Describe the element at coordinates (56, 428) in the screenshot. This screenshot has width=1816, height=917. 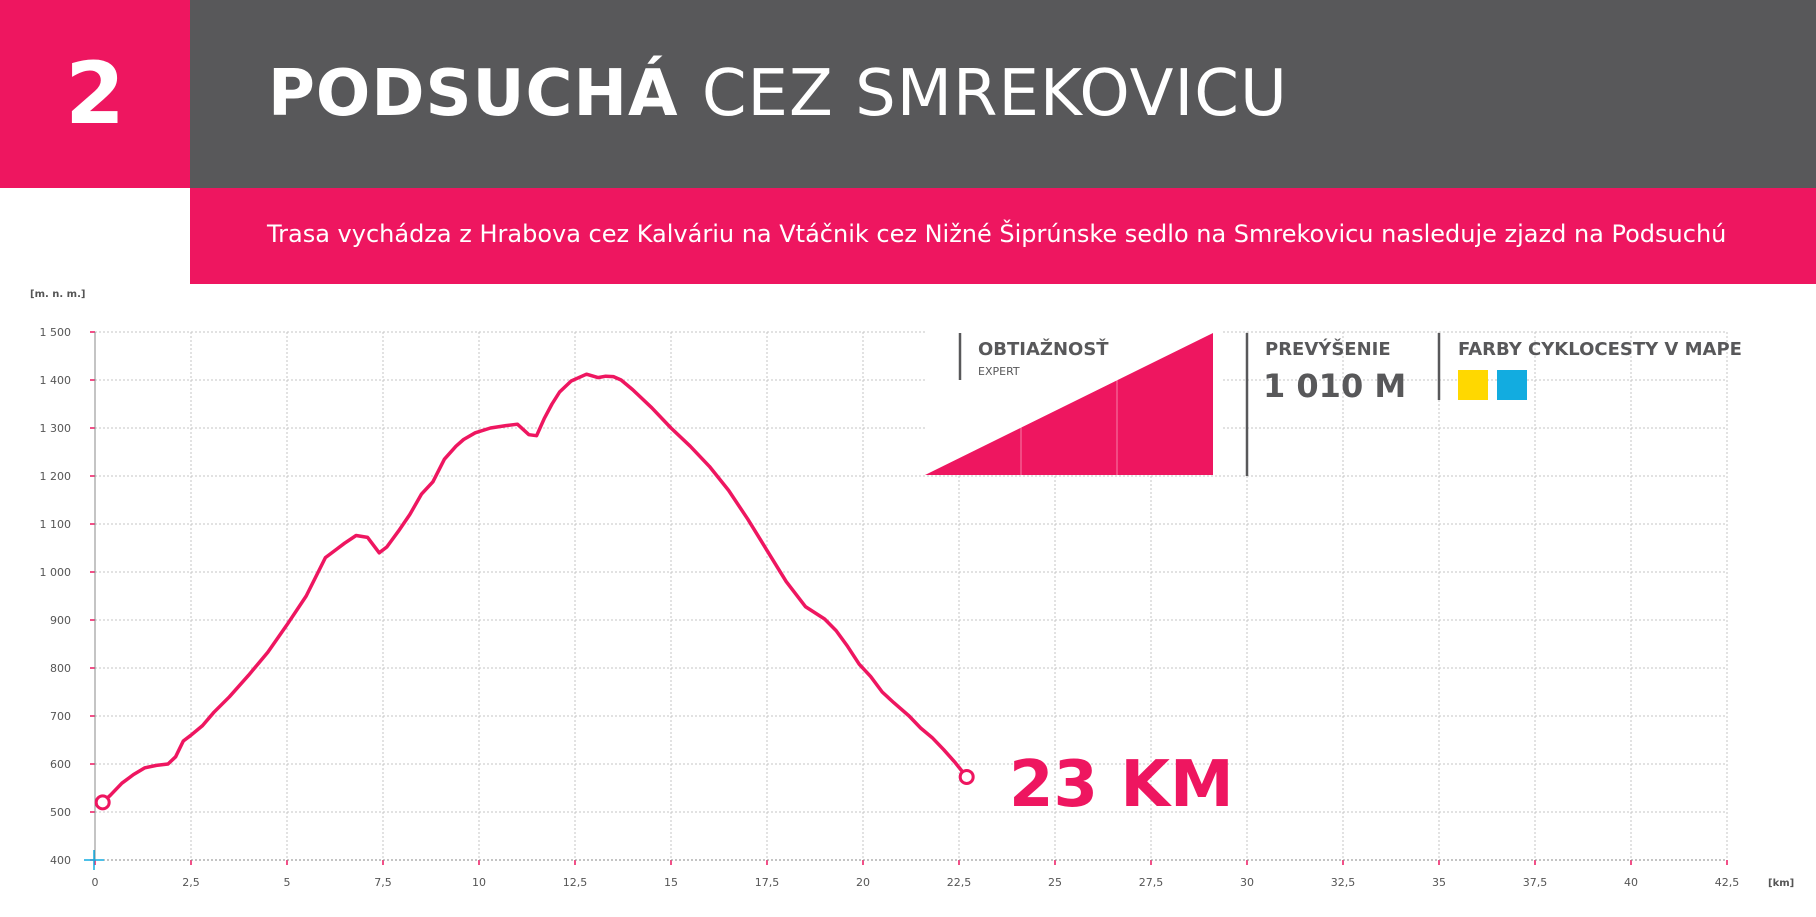
I see `y-tick-label: 1 300` at that location.